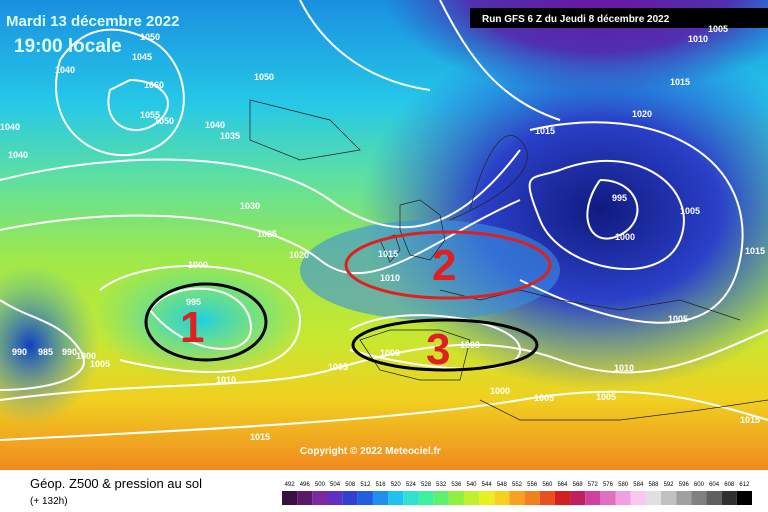 Image resolution: width=768 pixels, height=512 pixels. I want to click on scale-label: 572, so click(593, 485).